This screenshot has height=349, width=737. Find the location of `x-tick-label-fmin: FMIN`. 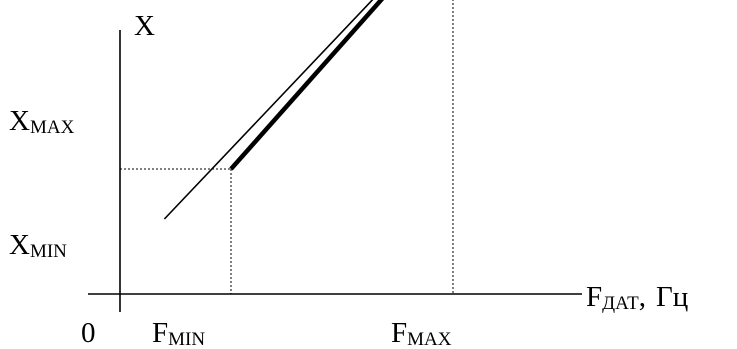

x-tick-label-fmin: FMIN is located at coordinates (178, 333).